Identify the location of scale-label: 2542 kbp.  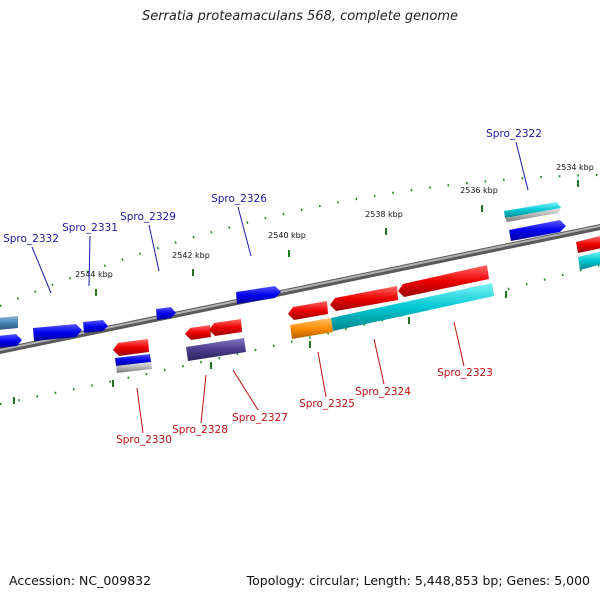
(191, 255).